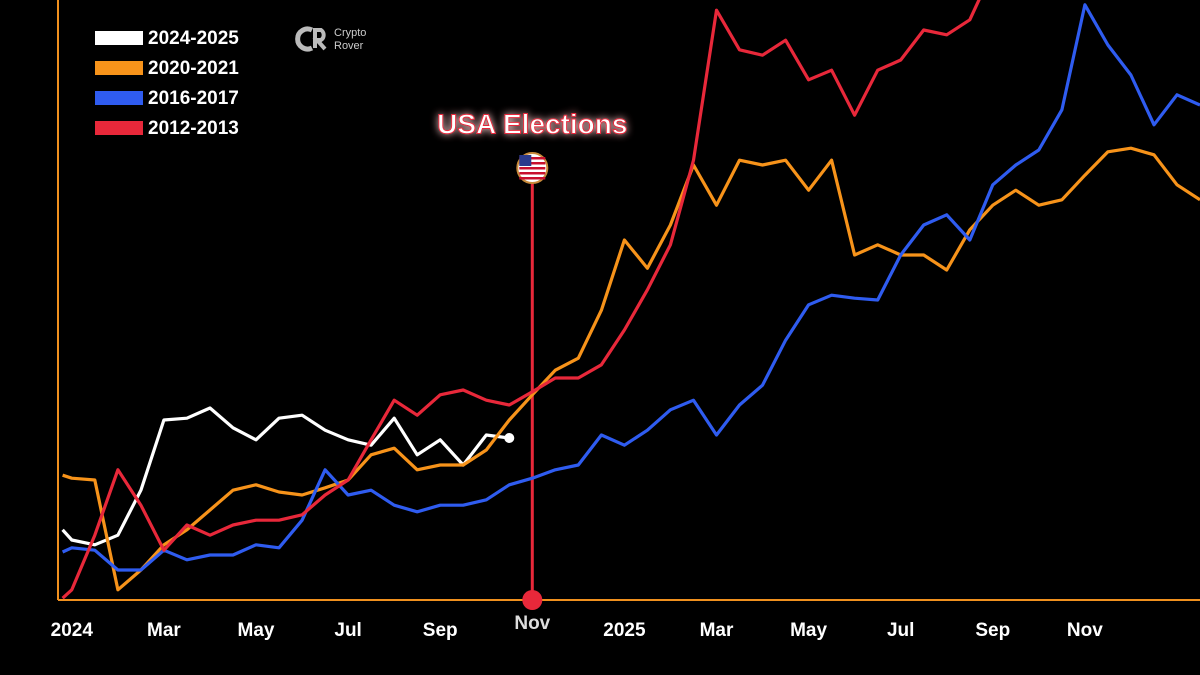 The width and height of the screenshot is (1200, 675). Describe the element at coordinates (193, 38) in the screenshot. I see `legend-label: 2024-2025` at that location.